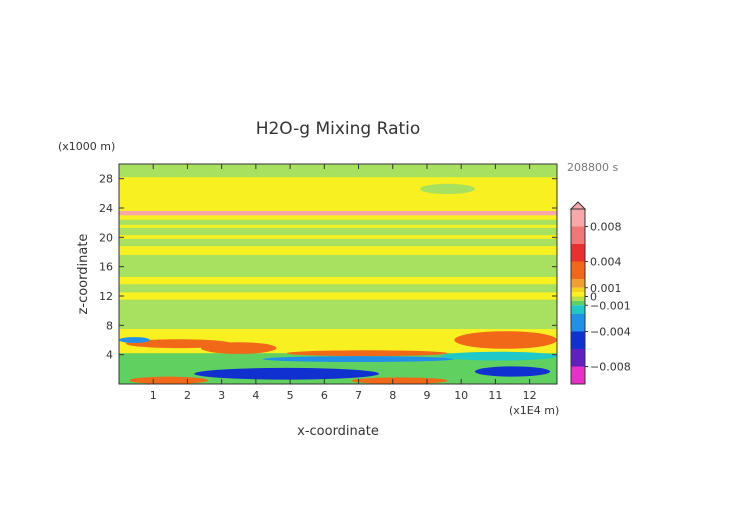 The width and height of the screenshot is (752, 532). I want to click on y-tick-label: 12, so click(106, 296).